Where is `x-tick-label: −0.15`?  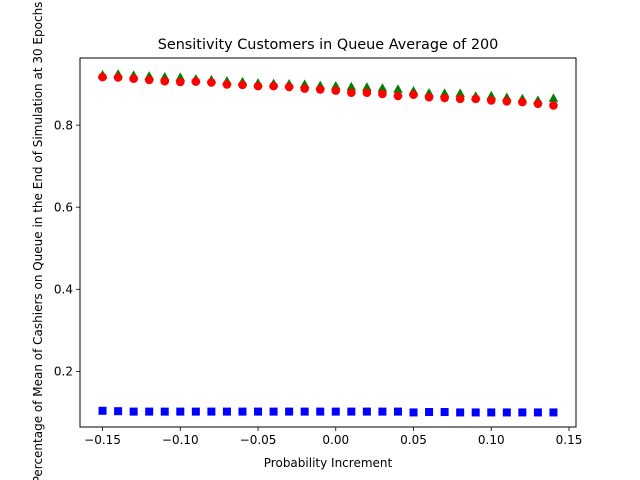 x-tick-label: −0.15 is located at coordinates (102, 440).